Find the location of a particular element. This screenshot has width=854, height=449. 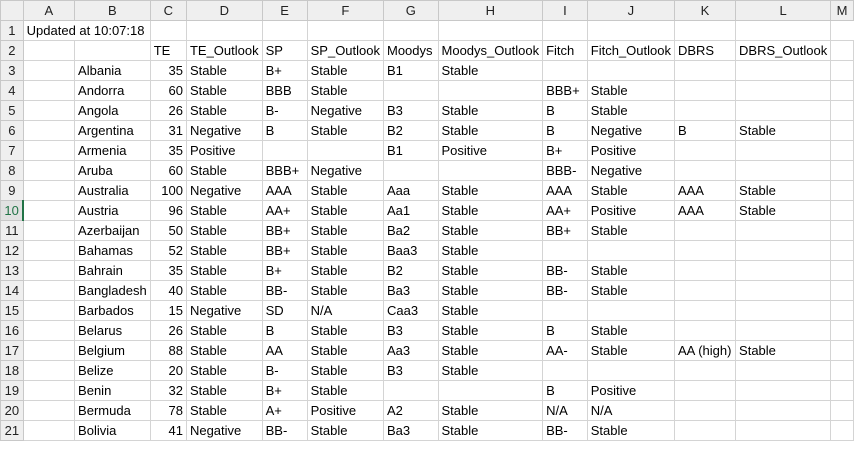

cell-fitch: AA+ is located at coordinates (565, 210).